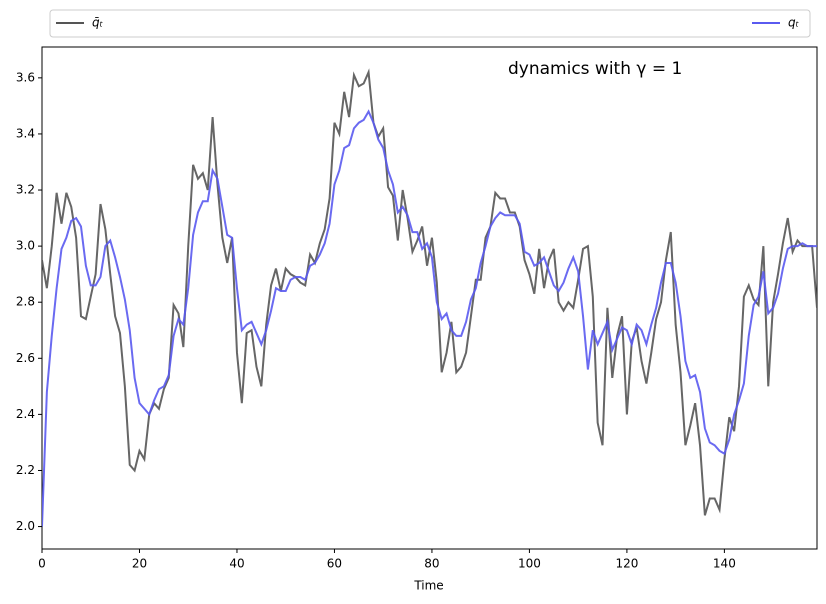 The width and height of the screenshot is (826, 604). Describe the element at coordinates (794, 23) in the screenshot. I see `legend-label: qₜ` at that location.